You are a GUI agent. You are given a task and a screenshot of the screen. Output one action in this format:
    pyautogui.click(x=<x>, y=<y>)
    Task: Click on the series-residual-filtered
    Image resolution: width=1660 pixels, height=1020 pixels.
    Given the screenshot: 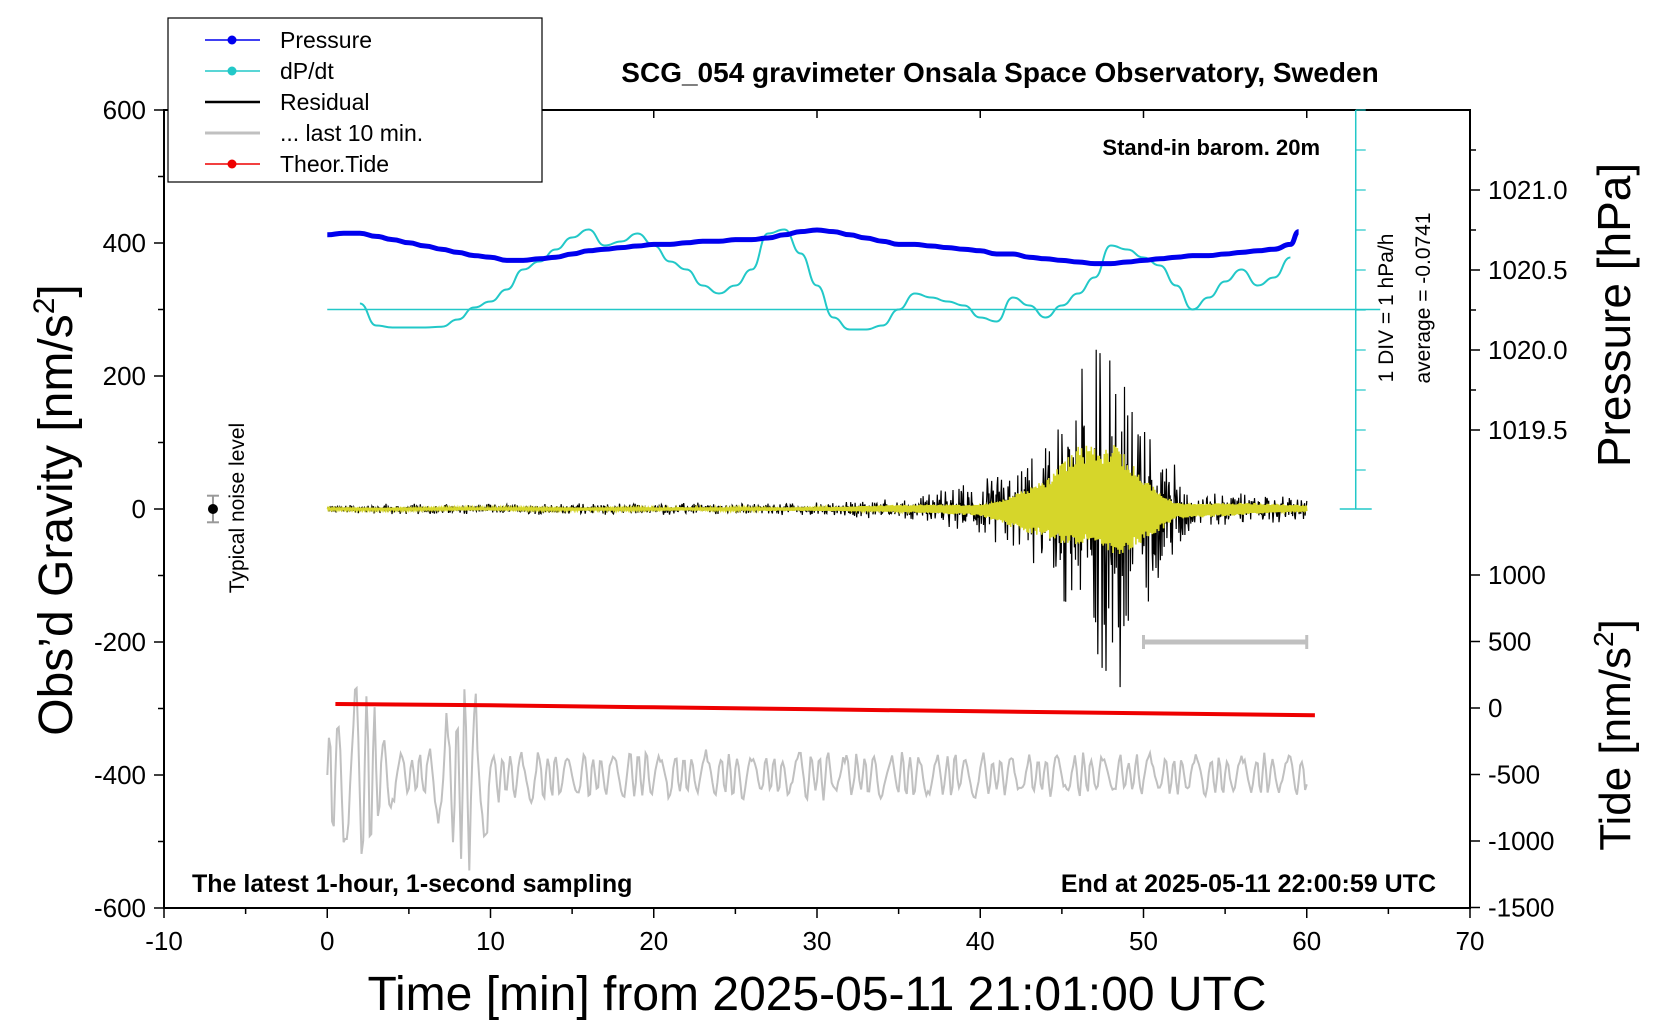 What is the action you would take?
    pyautogui.click(x=817, y=500)
    